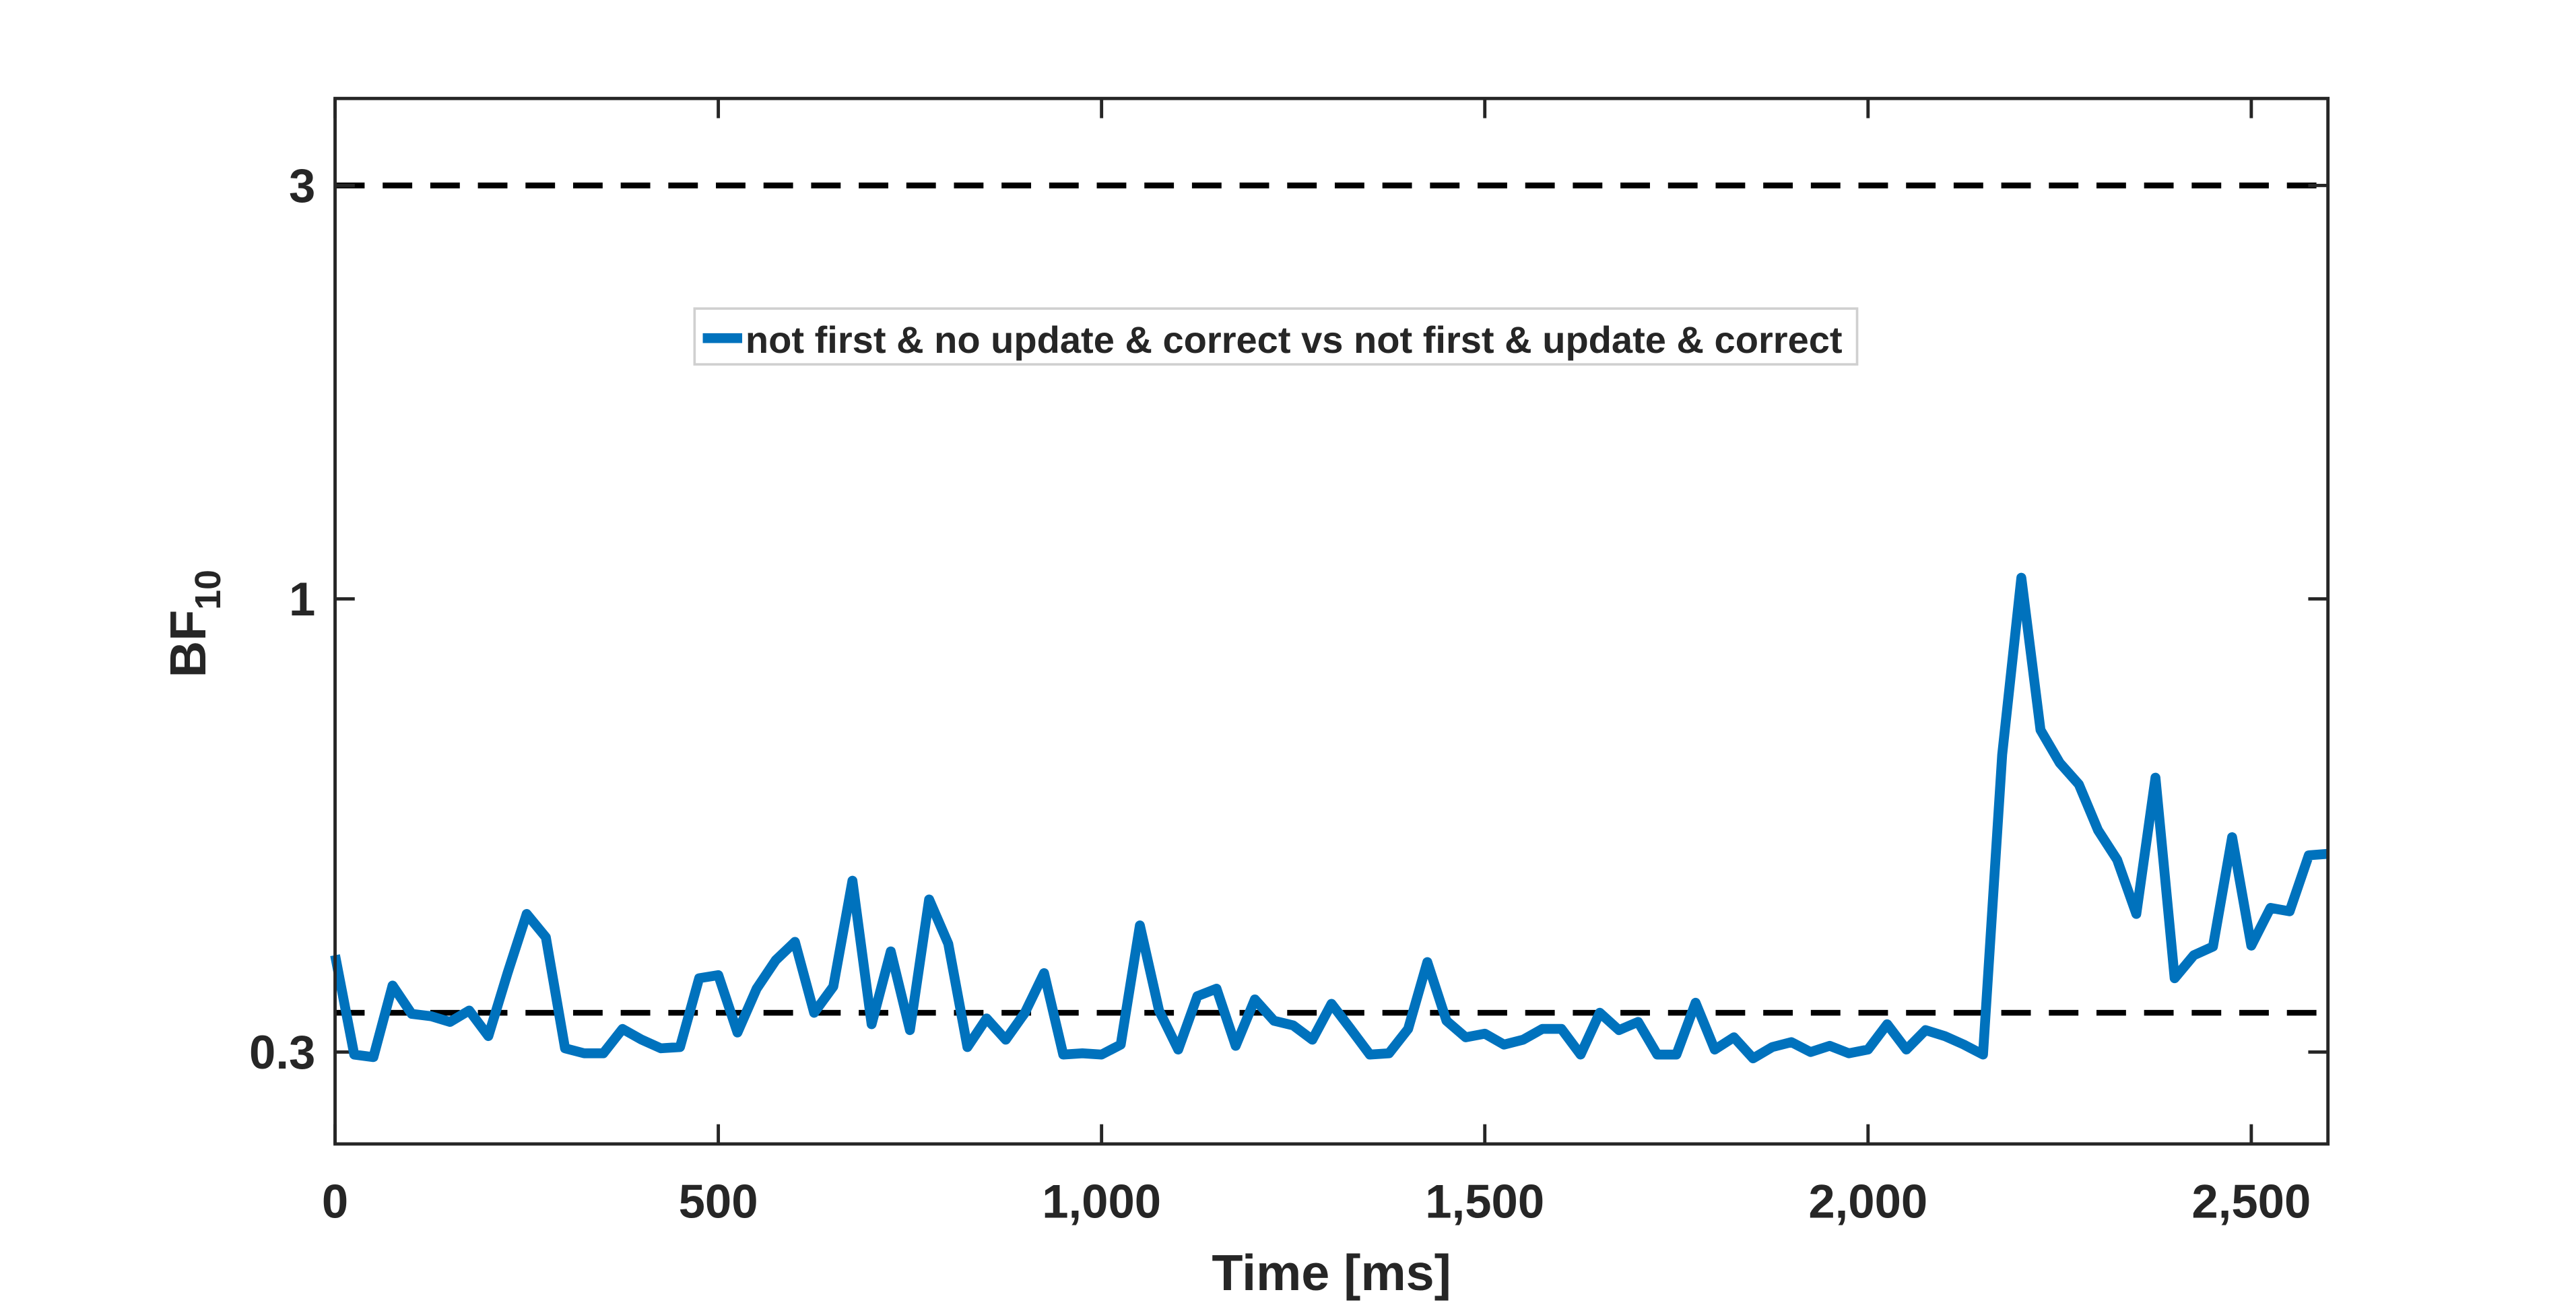 Image resolution: width=2576 pixels, height=1313 pixels. I want to click on legend-box, so click(1276, 336).